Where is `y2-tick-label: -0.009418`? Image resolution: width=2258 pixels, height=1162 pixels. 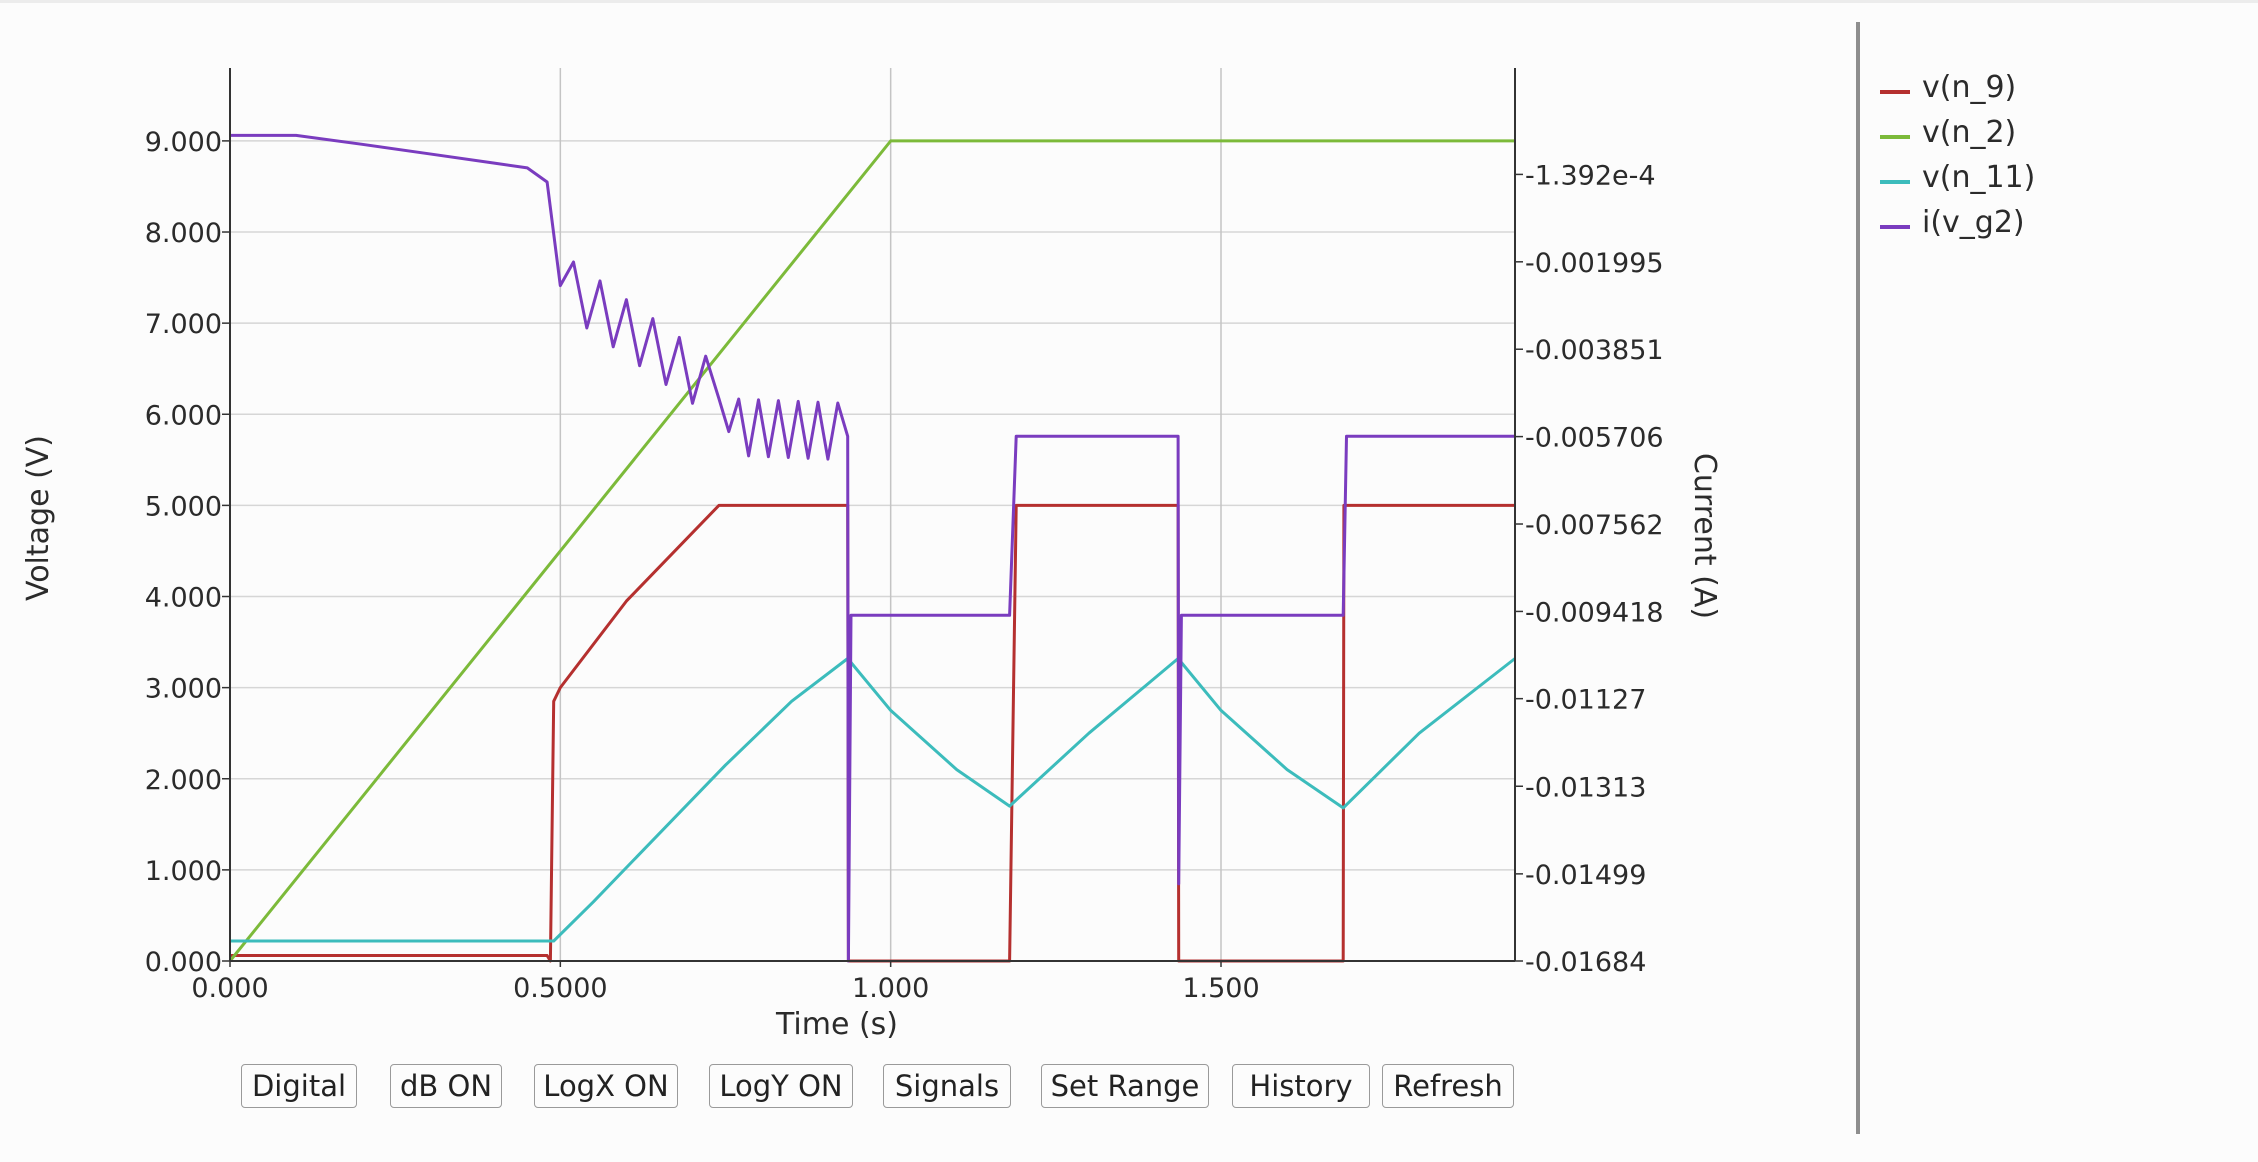 y2-tick-label: -0.009418 is located at coordinates (1594, 612).